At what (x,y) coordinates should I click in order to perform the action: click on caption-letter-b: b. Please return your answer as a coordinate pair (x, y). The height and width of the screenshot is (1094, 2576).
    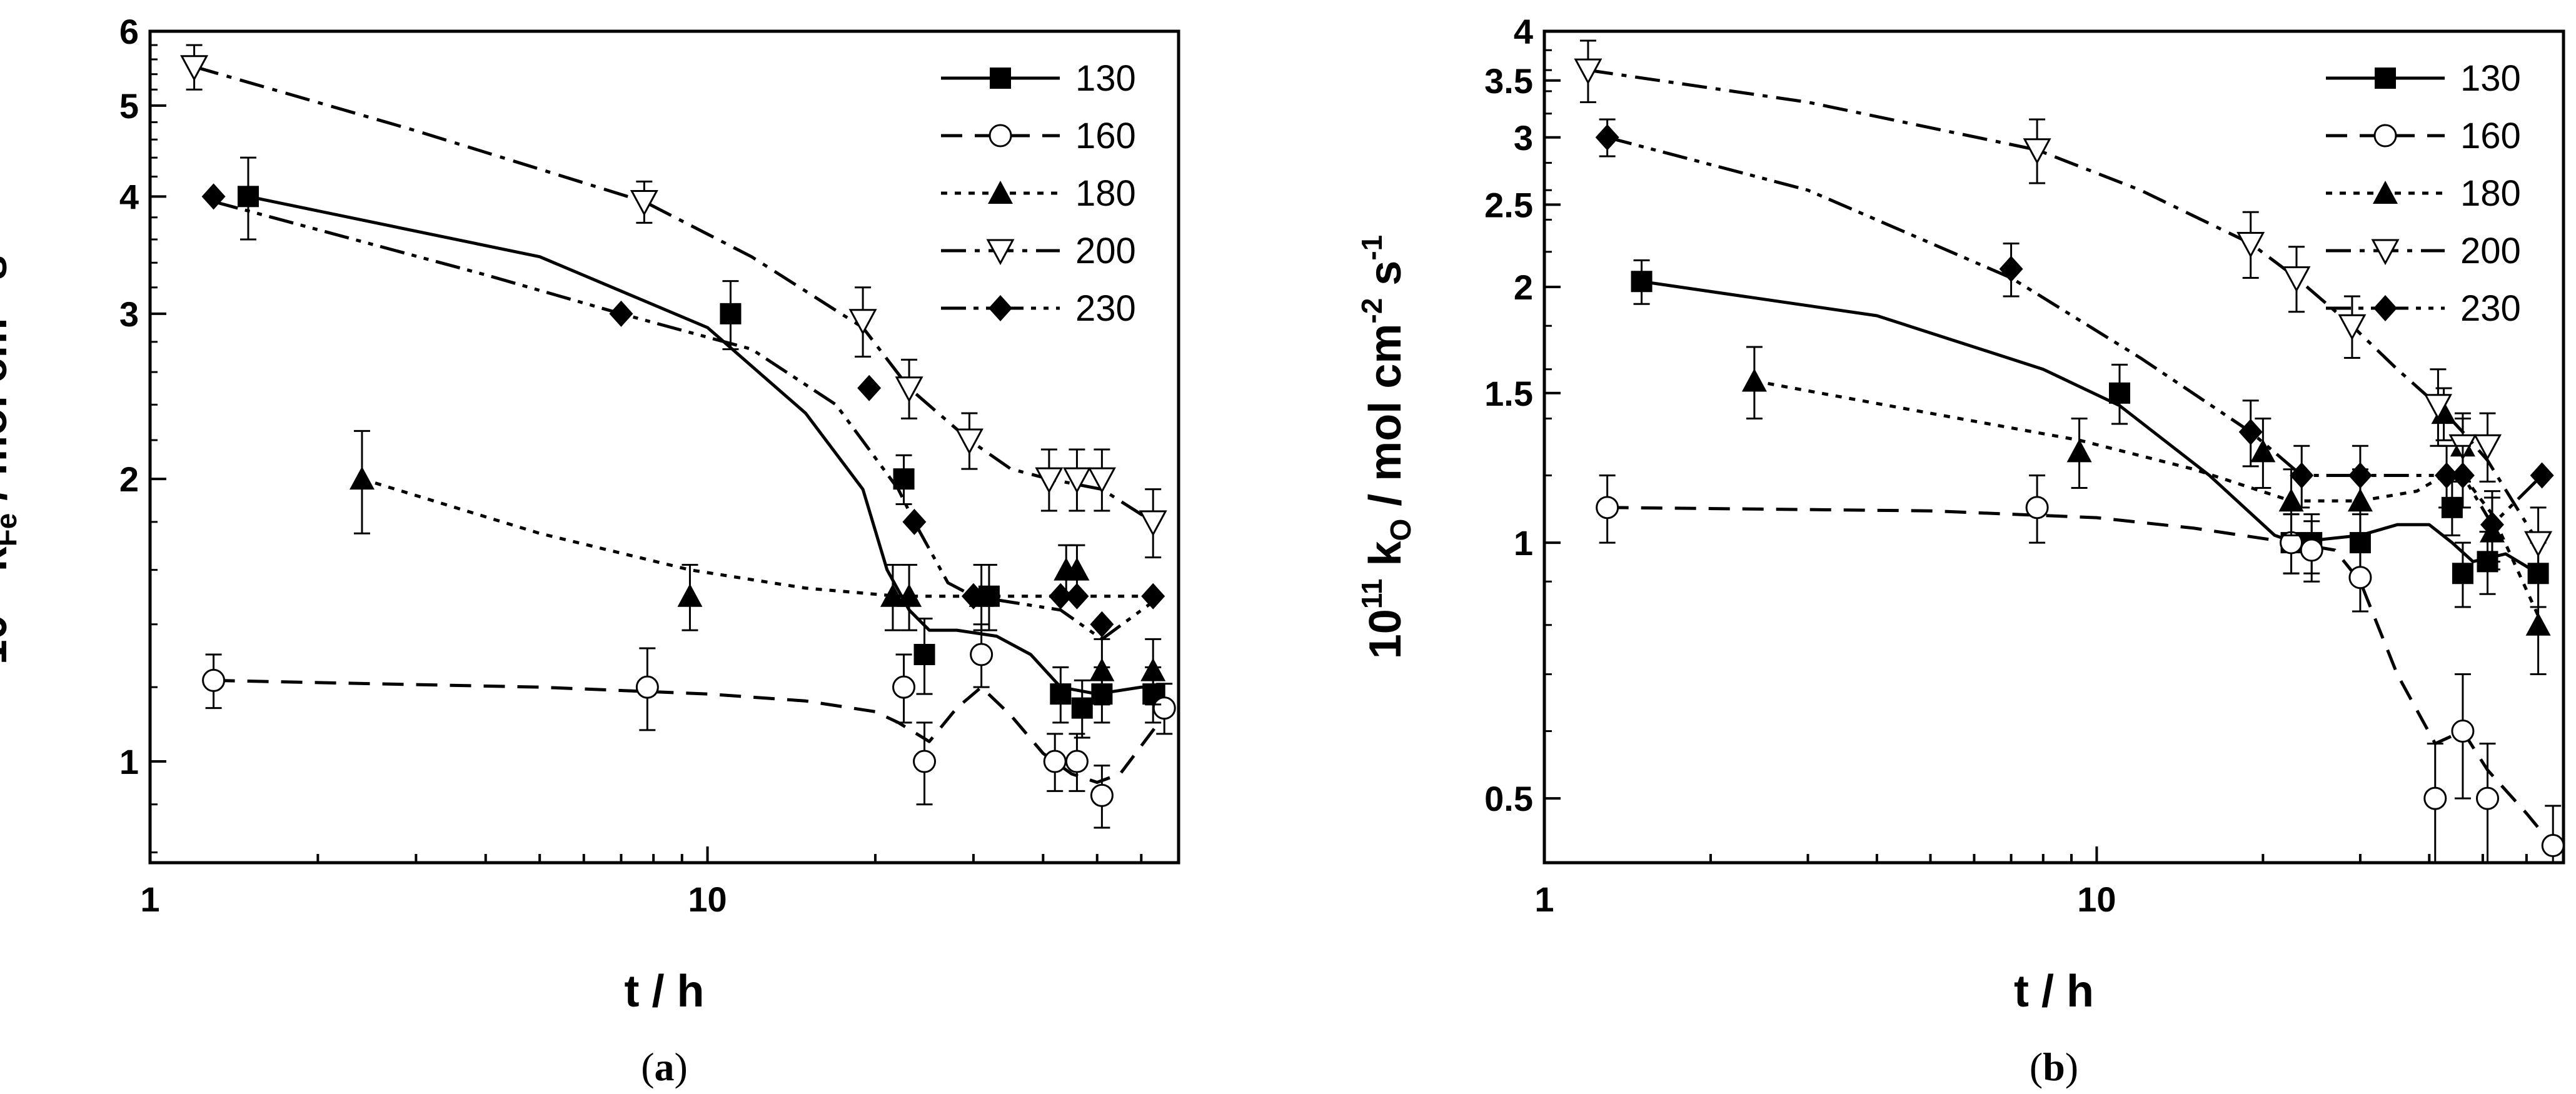
    Looking at the image, I should click on (2054, 1067).